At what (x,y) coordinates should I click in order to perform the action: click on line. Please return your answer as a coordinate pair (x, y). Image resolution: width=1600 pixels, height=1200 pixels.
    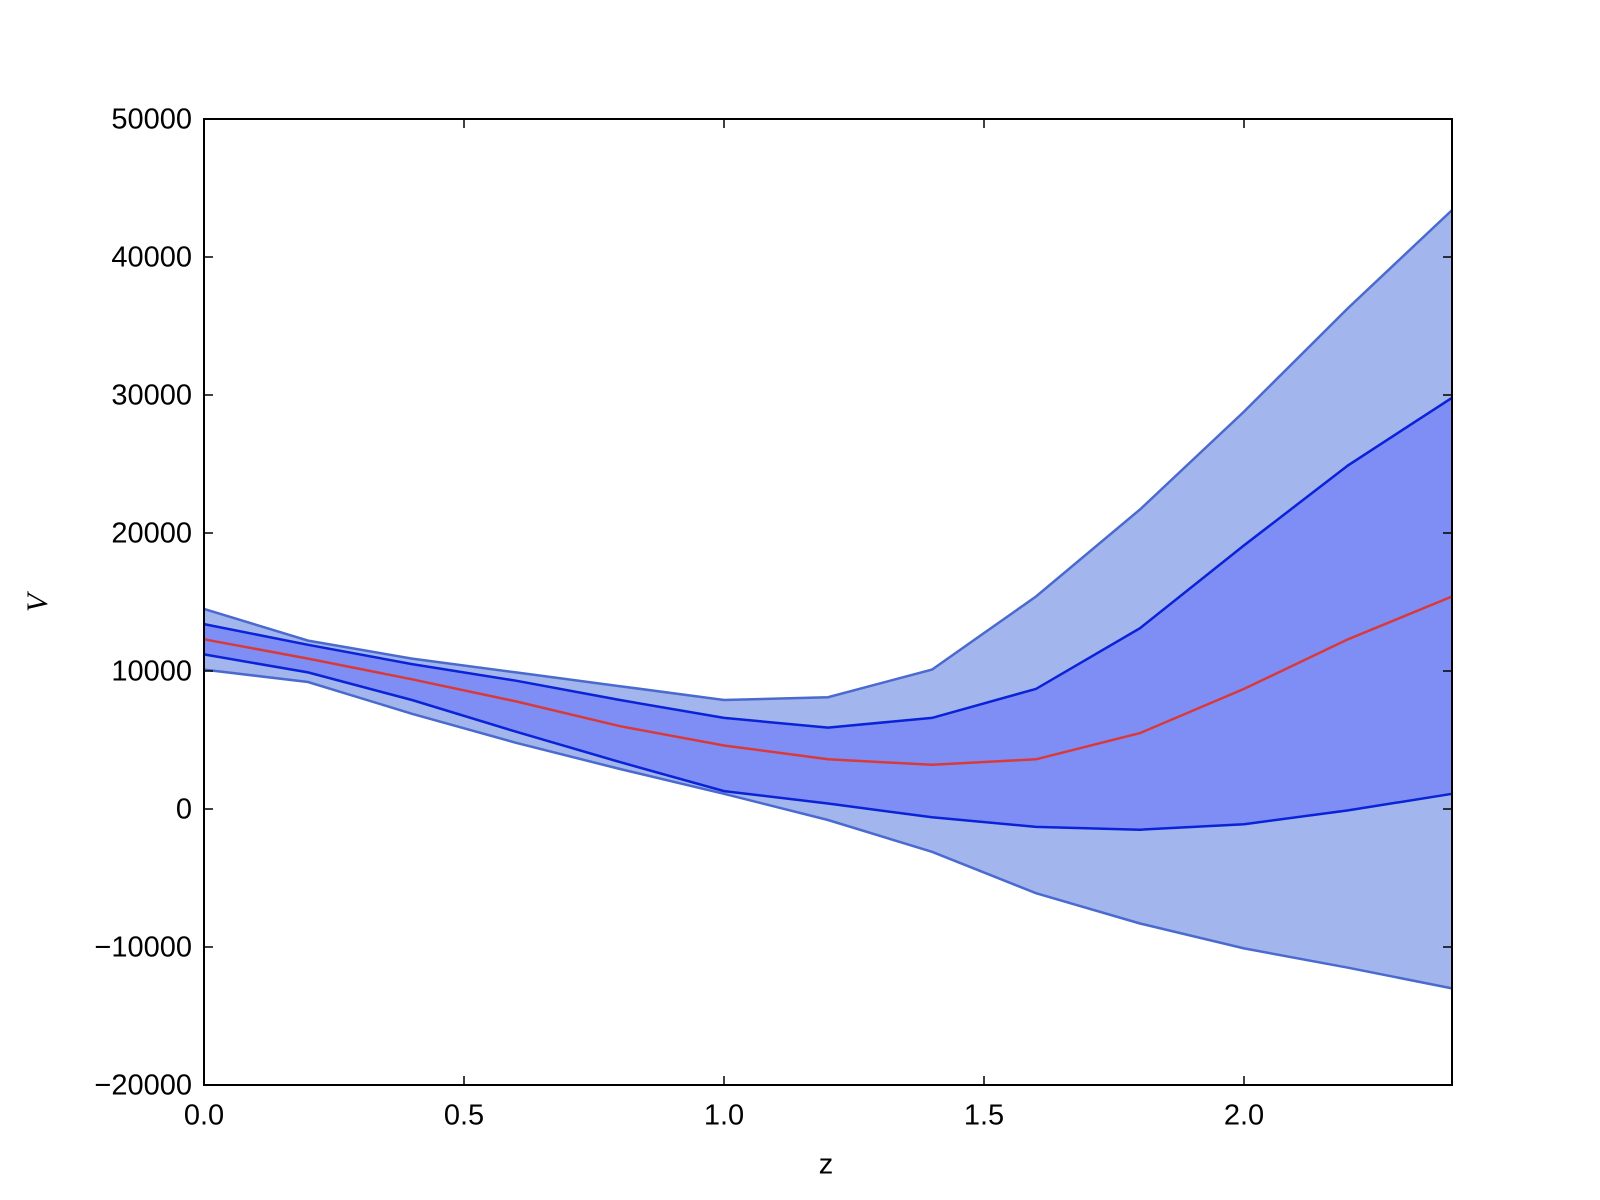
    Looking at the image, I should click on (828, 681).